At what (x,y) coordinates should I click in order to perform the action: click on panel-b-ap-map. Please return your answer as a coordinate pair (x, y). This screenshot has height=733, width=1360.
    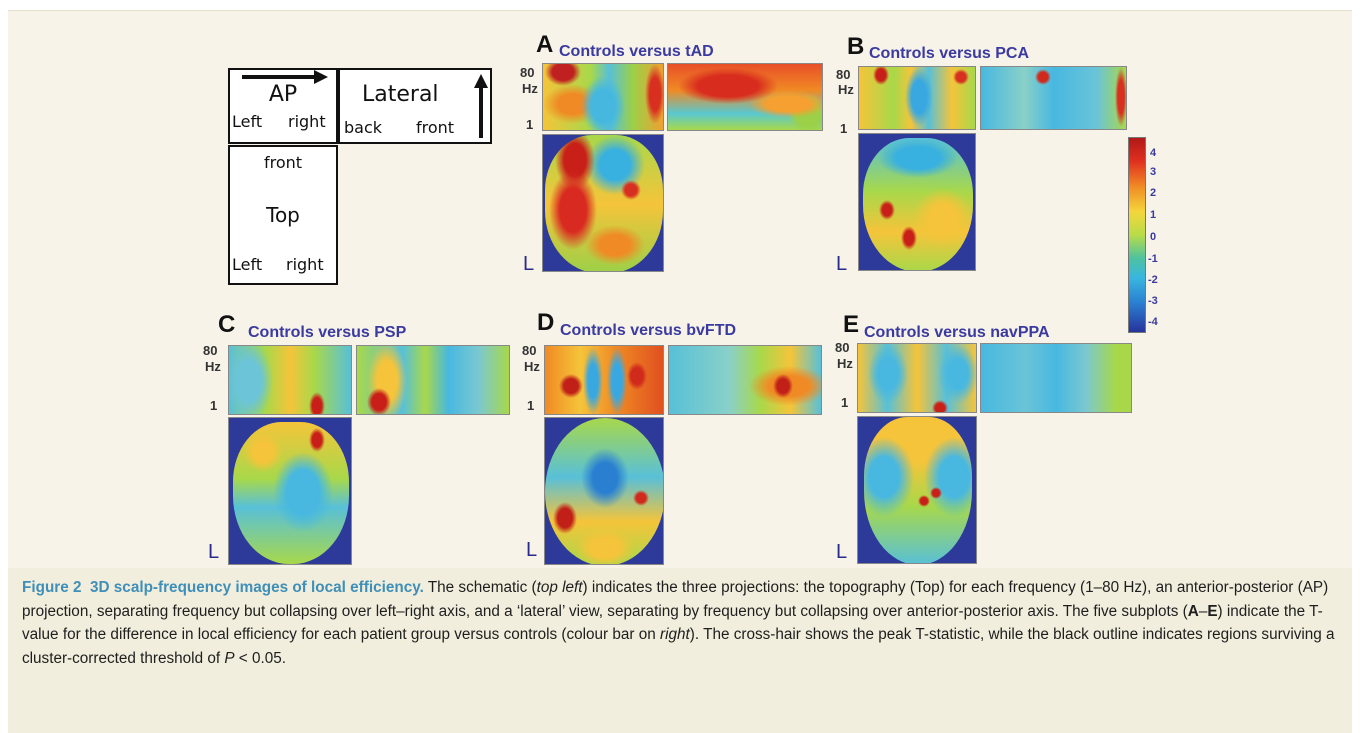
    Looking at the image, I should click on (917, 98).